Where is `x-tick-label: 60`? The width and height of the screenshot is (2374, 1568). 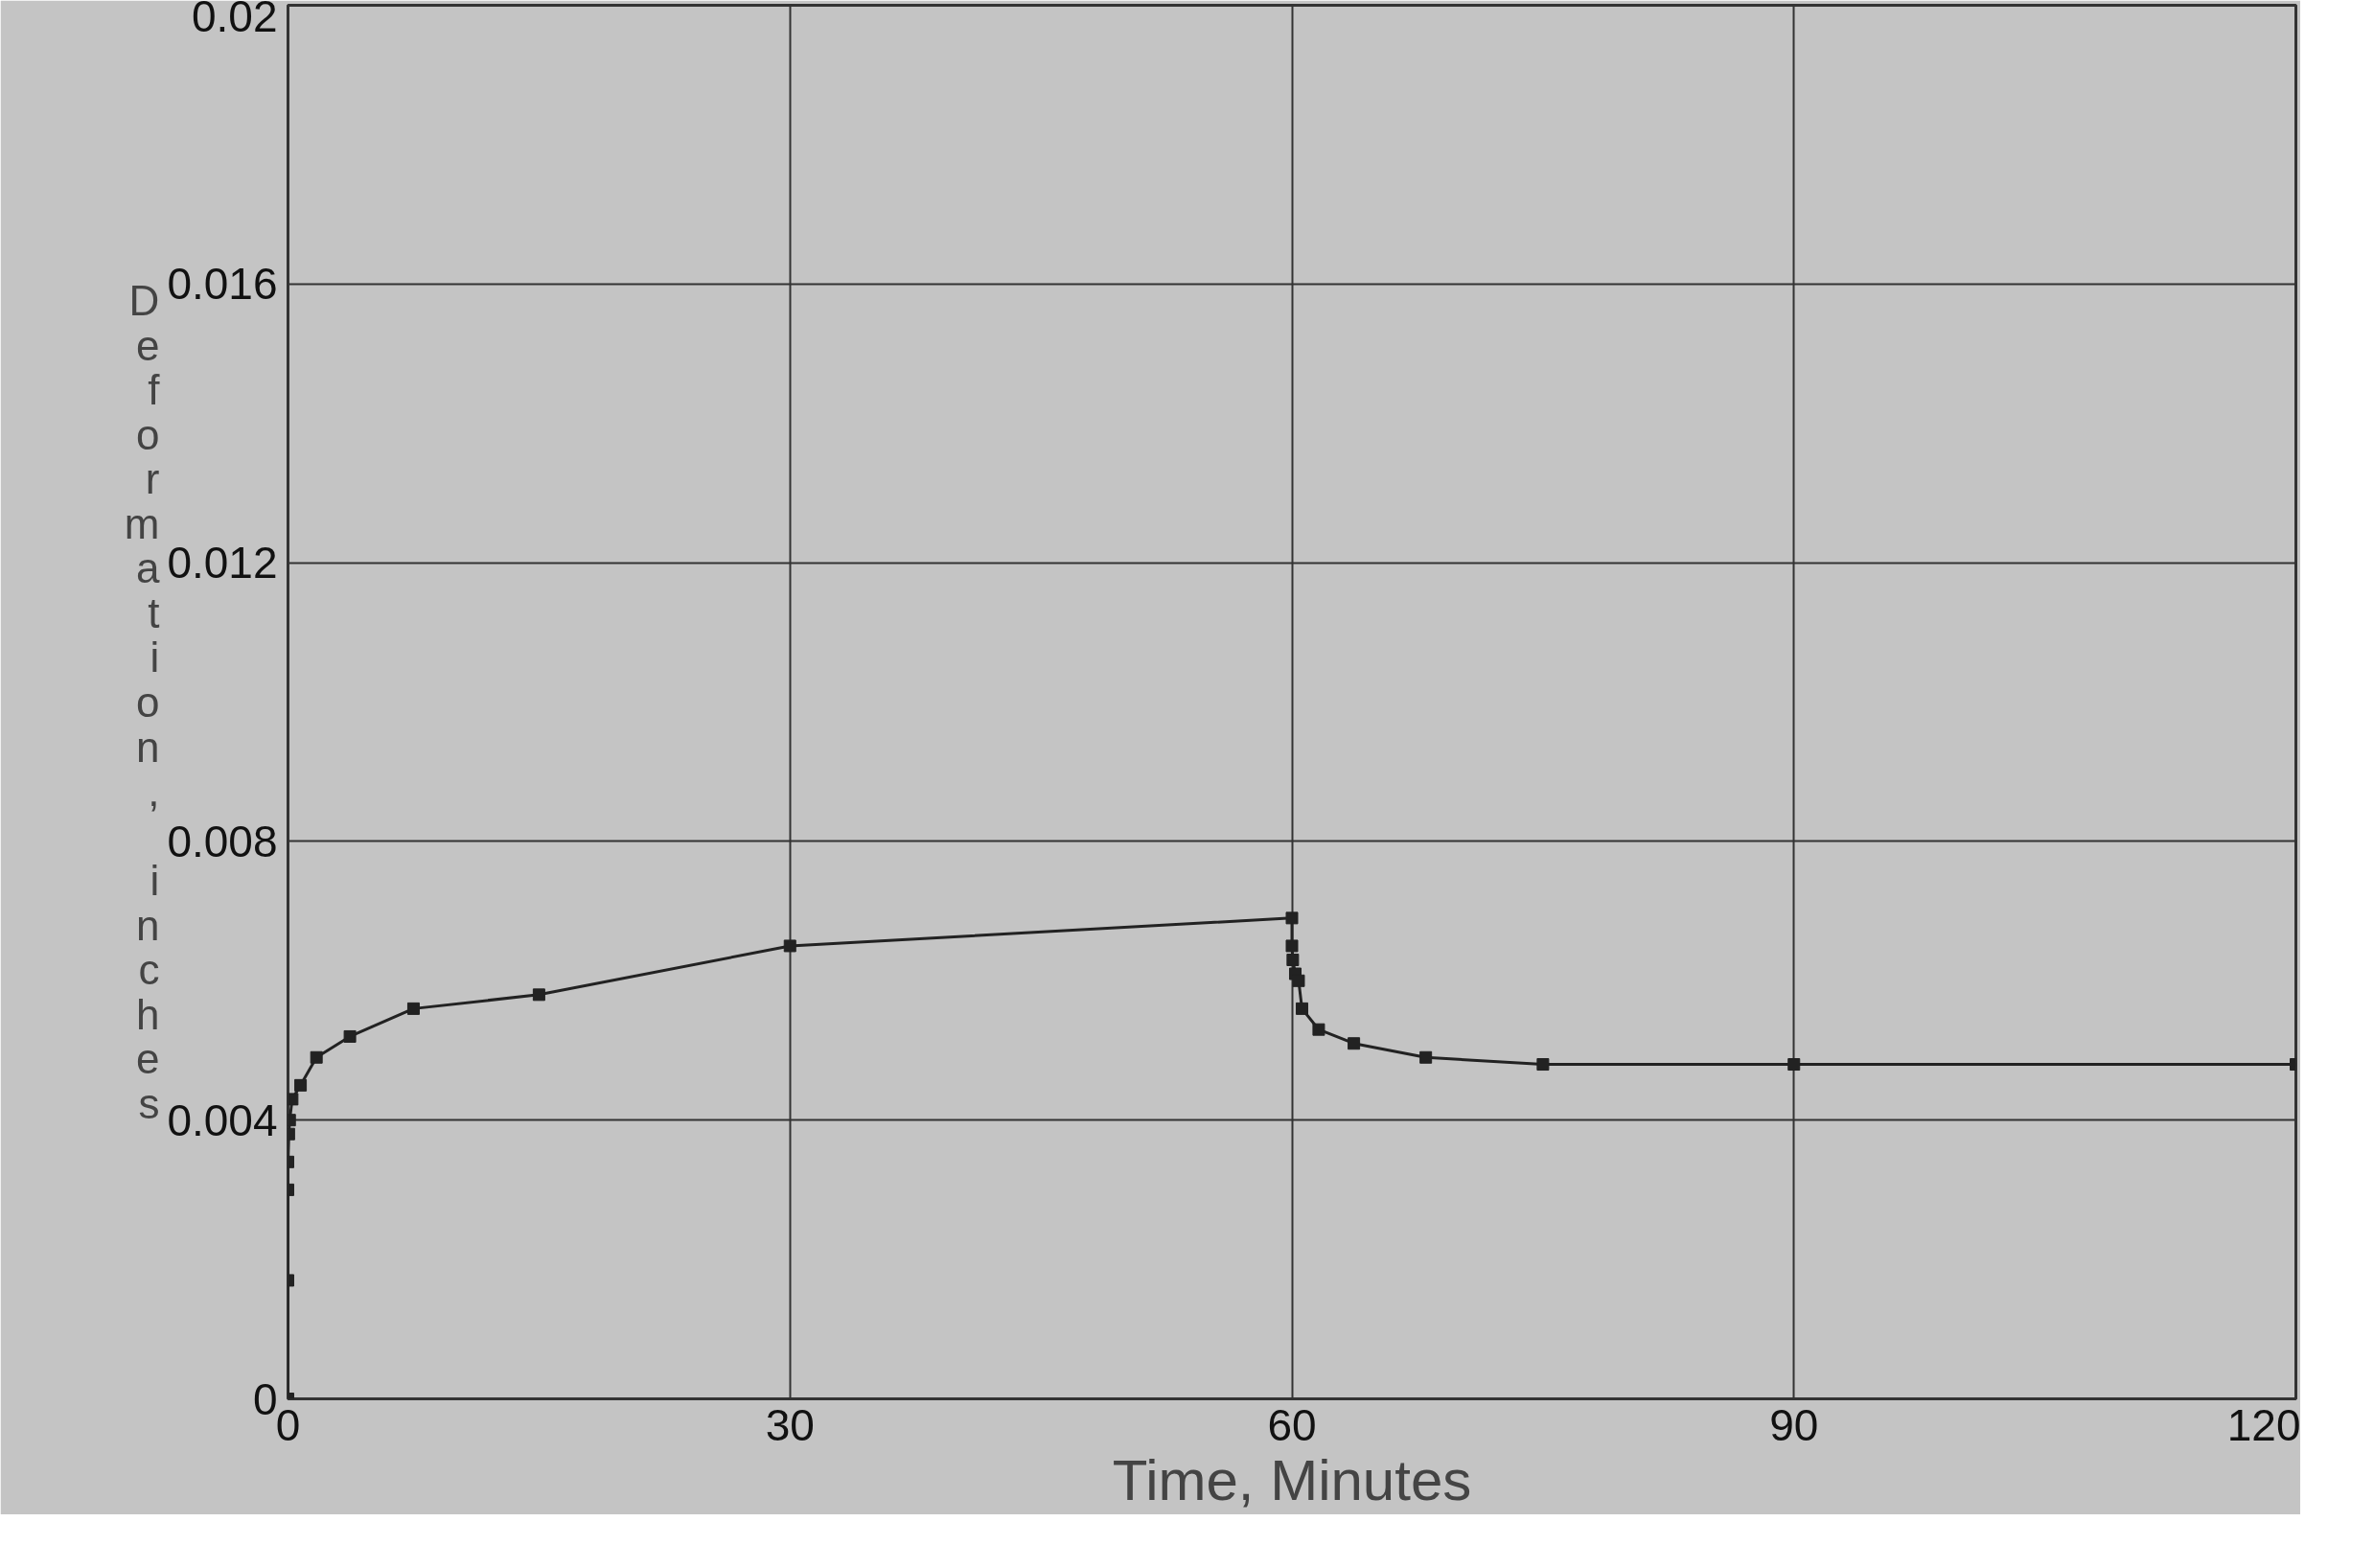
x-tick-label: 60 is located at coordinates (1292, 1424).